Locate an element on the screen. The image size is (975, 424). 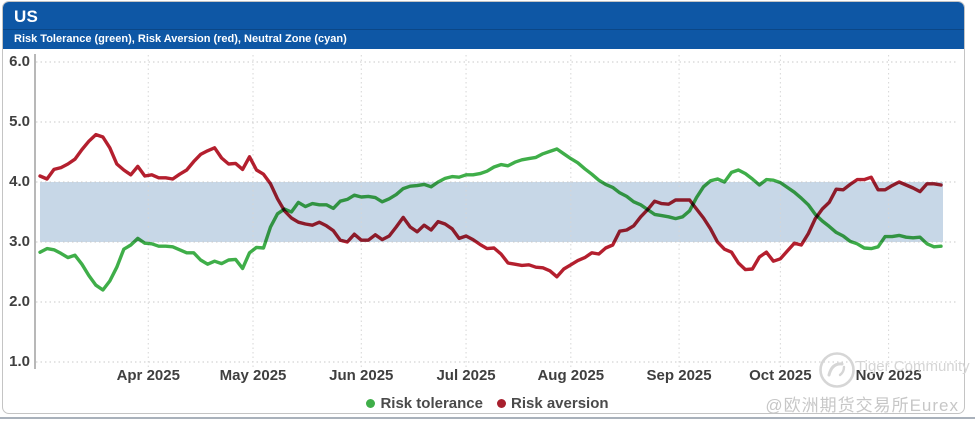
x-tick-label: Jul 2025 is located at coordinates (466, 375).